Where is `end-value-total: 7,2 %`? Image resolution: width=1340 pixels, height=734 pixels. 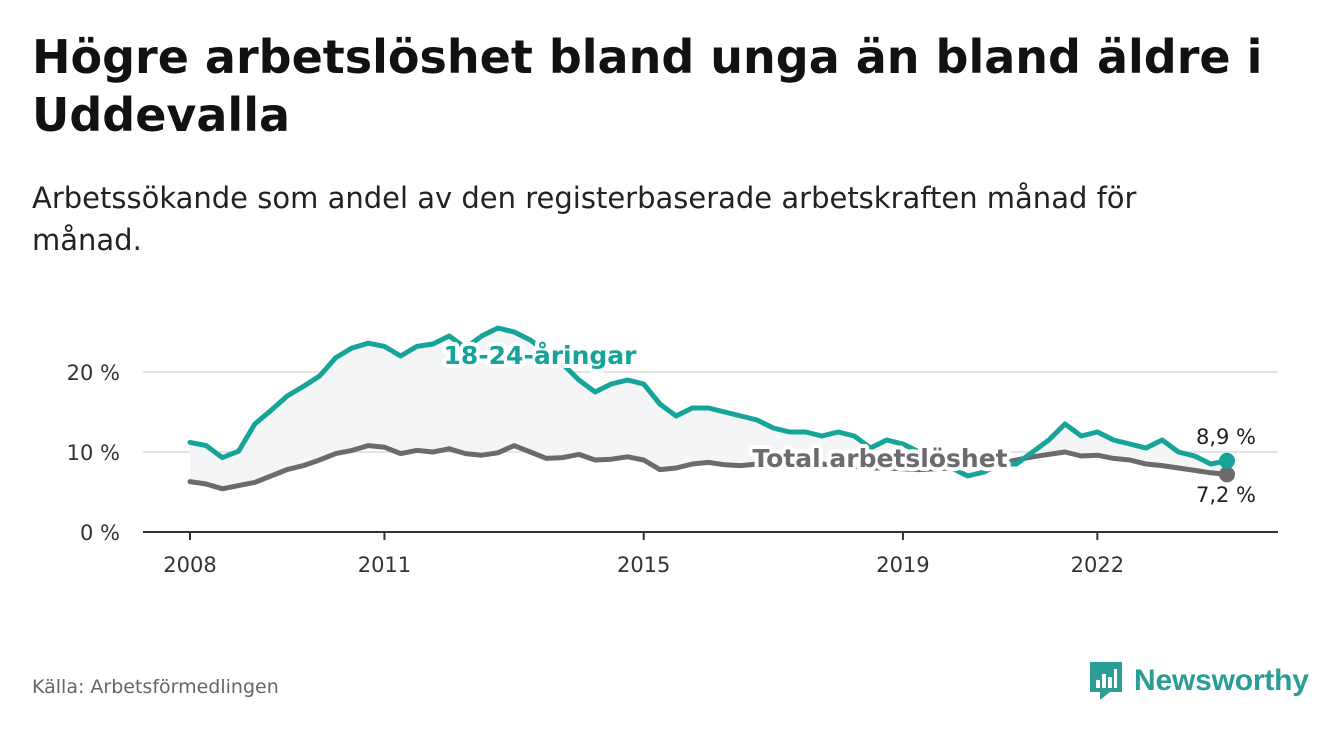 end-value-total: 7,2 % is located at coordinates (1226, 495).